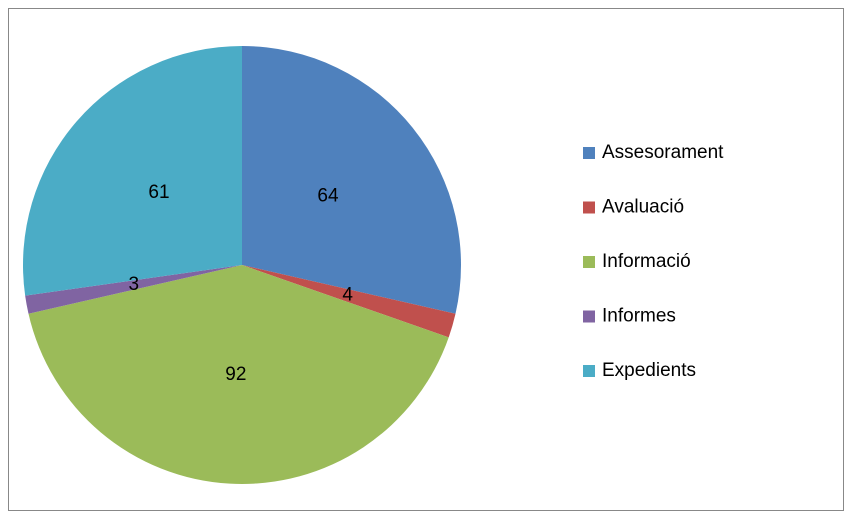 The height and width of the screenshot is (512, 845). Describe the element at coordinates (639, 316) in the screenshot. I see `legend-label: Informes` at that location.